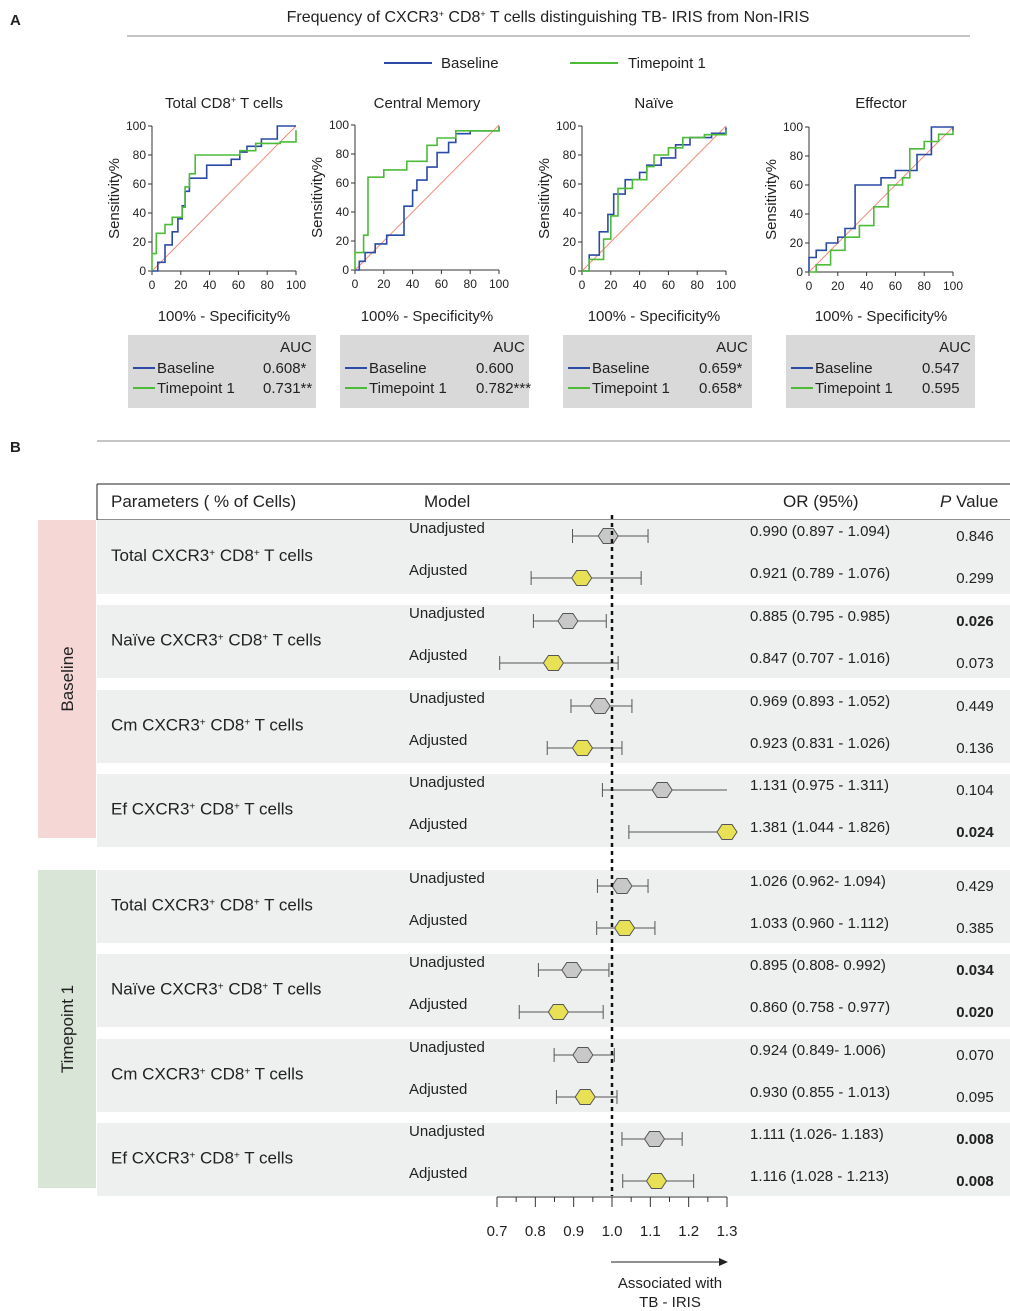 The height and width of the screenshot is (1311, 1010). I want to click on p-value: 0.104, so click(975, 790).